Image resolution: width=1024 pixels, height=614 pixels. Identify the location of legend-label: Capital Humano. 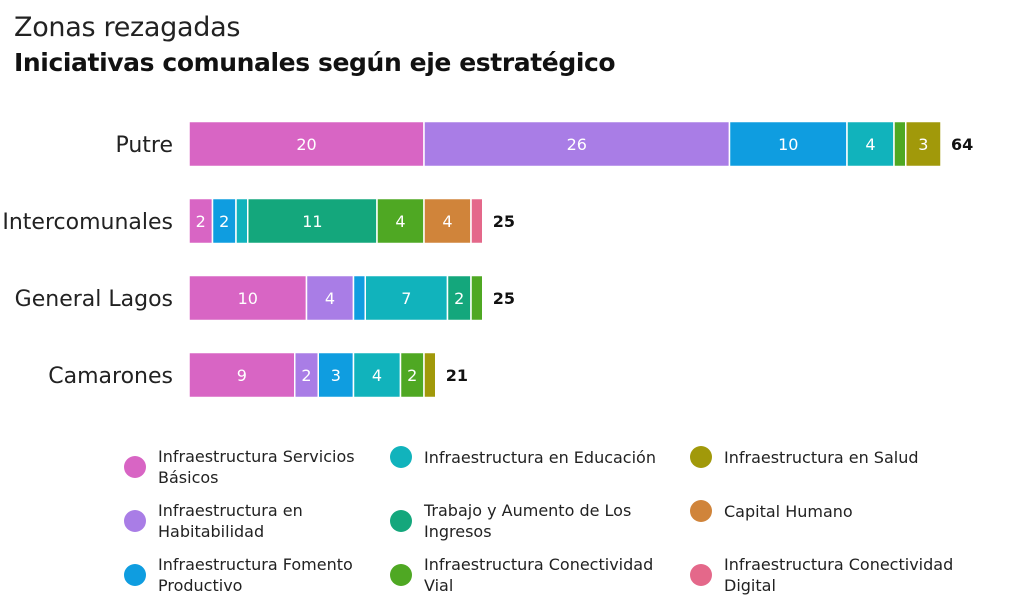
(788, 511).